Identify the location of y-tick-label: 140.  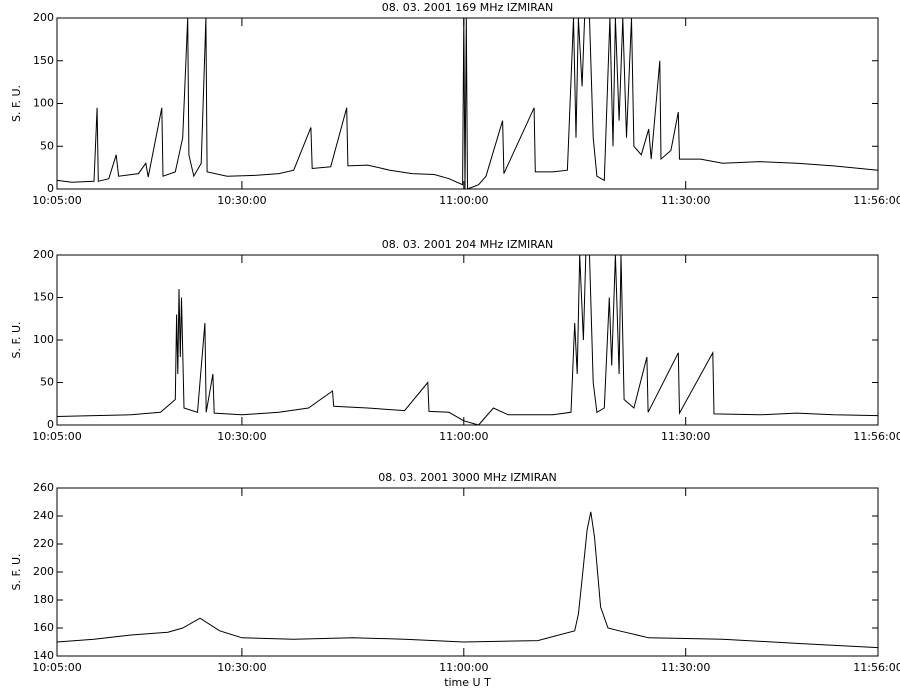
(43, 655).